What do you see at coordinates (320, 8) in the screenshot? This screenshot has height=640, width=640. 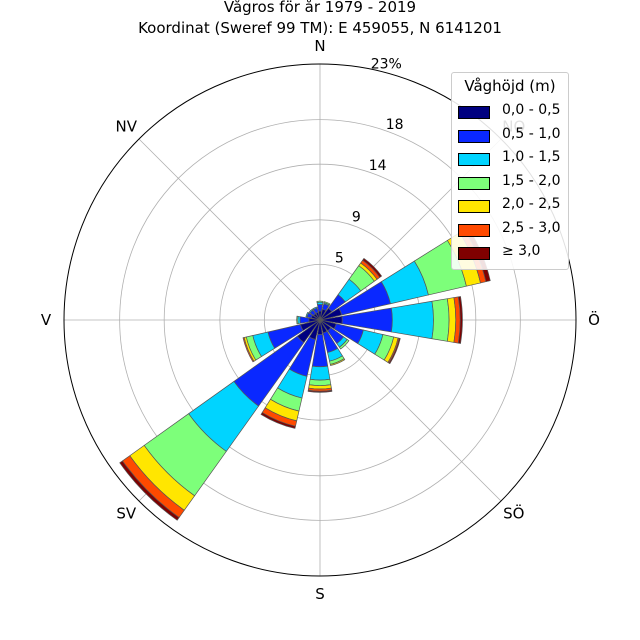 I see `chart-title: Vågros för år 1979 - 2019` at bounding box center [320, 8].